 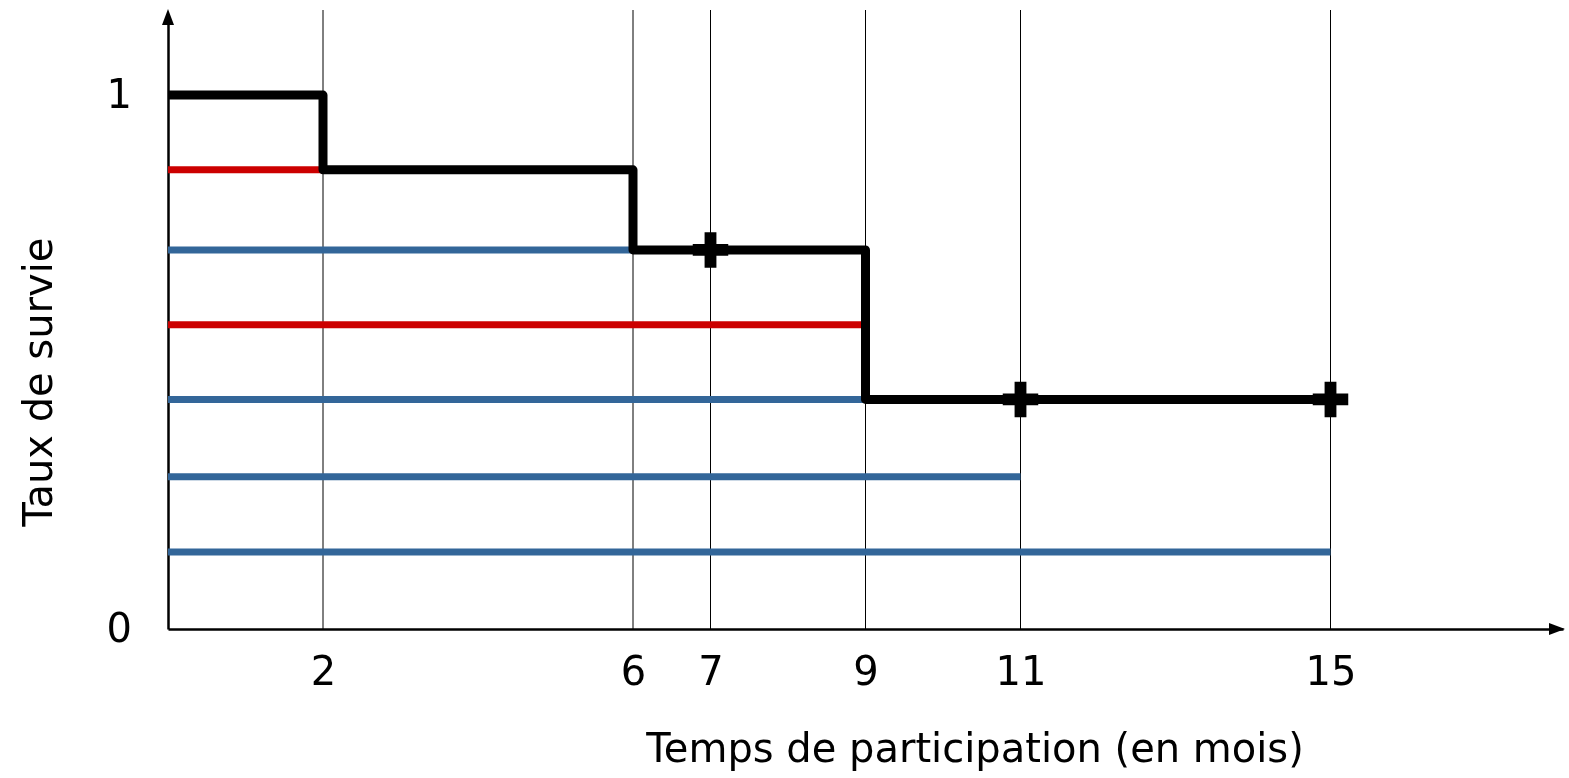 I want to click on y-tick-label: 0, so click(x=119, y=628).